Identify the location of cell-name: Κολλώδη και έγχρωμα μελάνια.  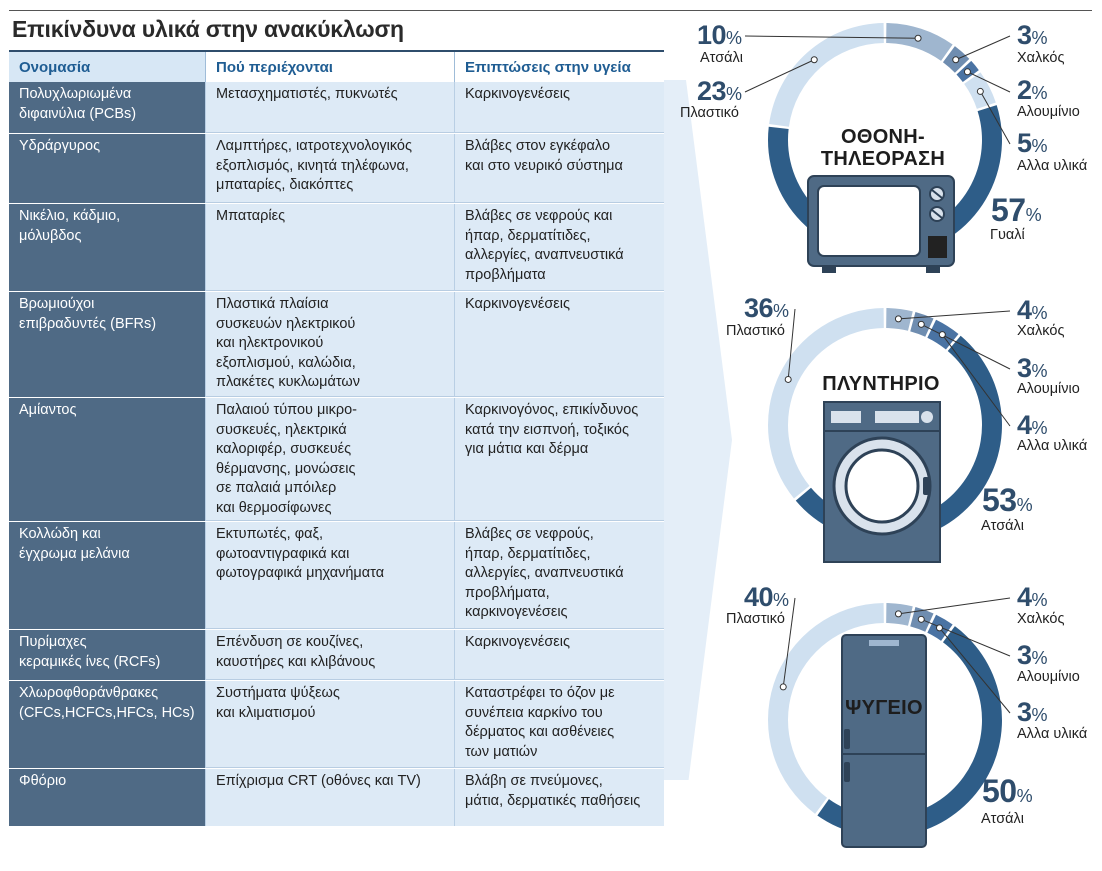
(107, 575).